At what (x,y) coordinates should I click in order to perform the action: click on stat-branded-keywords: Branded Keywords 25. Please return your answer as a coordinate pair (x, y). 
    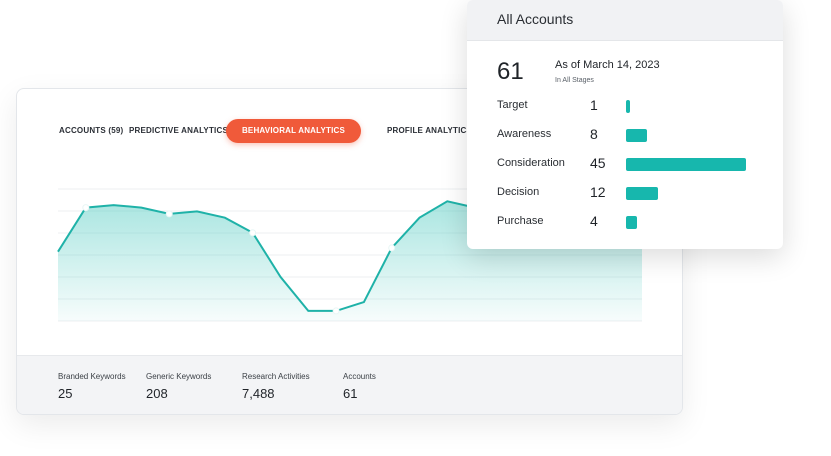
    Looking at the image, I should click on (92, 386).